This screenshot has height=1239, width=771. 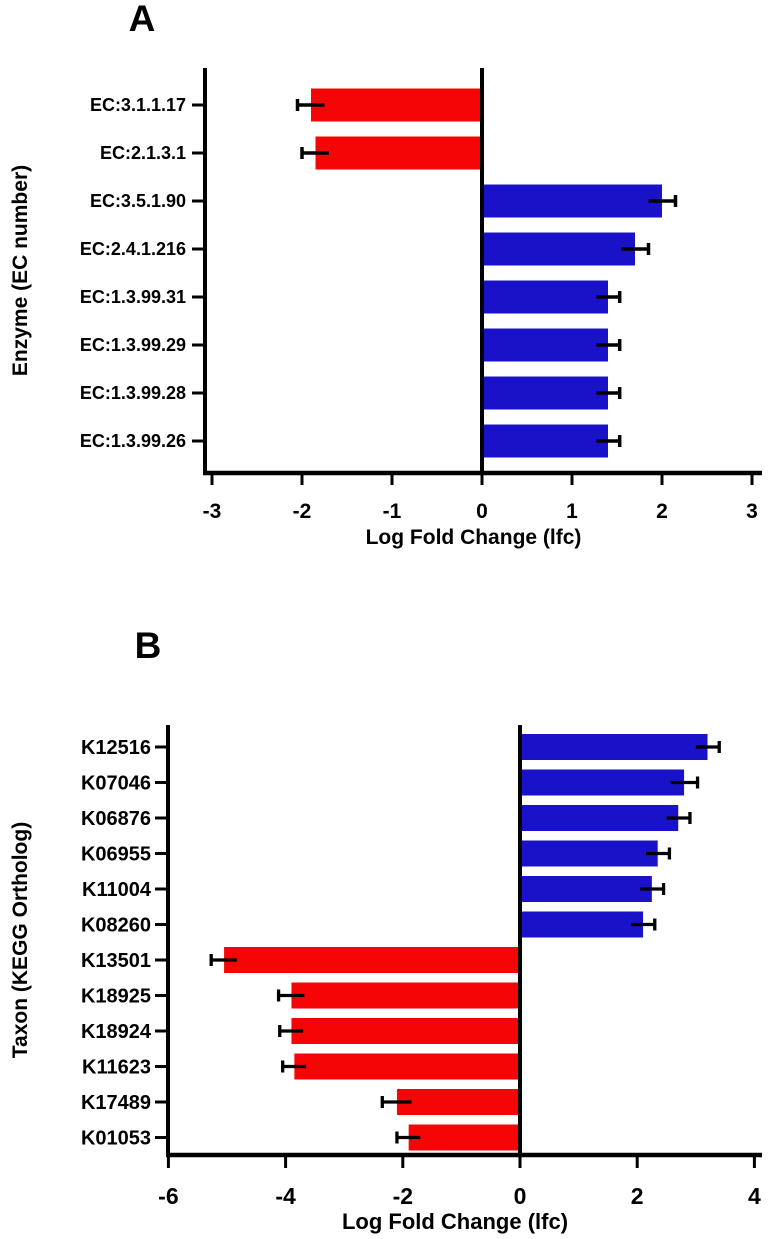 What do you see at coordinates (133, 441) in the screenshot?
I see `category-label: EC:1.3.99.26` at bounding box center [133, 441].